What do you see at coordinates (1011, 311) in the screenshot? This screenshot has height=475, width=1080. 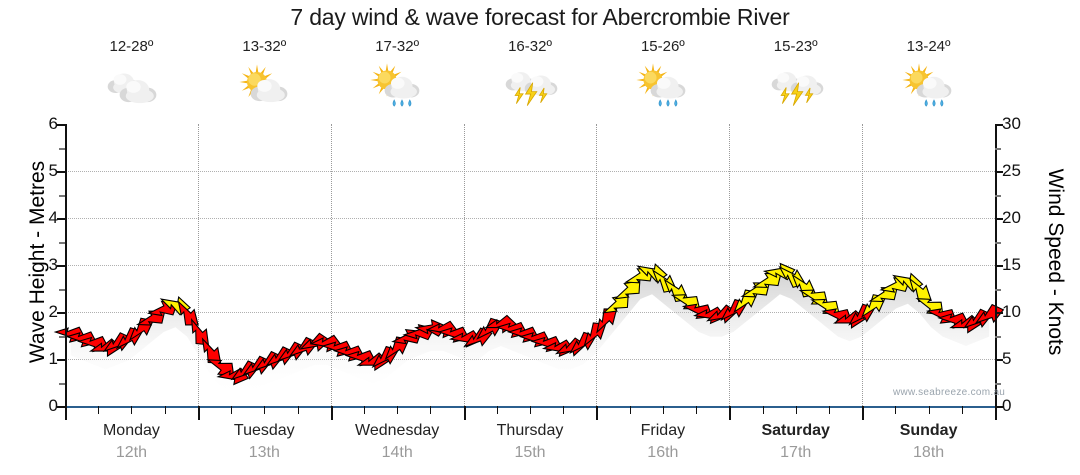 I see `right-axis-tick-label: 10` at bounding box center [1011, 311].